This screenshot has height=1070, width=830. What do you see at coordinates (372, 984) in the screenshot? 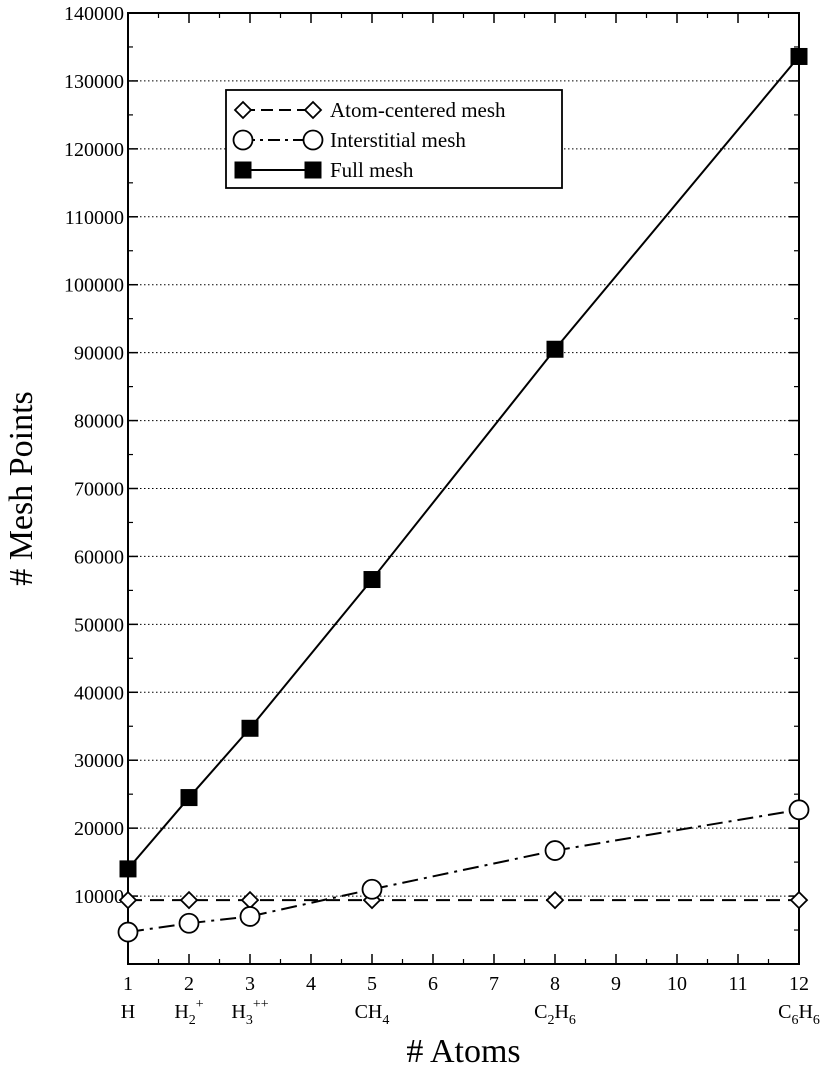
I see `x-tick-label: 5` at bounding box center [372, 984].